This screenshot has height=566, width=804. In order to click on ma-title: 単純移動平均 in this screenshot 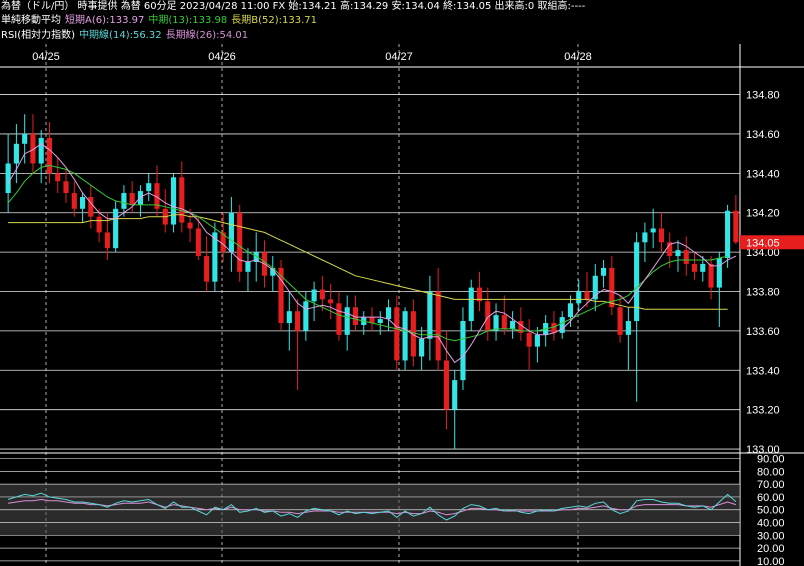, I will do `click(31, 20)`.